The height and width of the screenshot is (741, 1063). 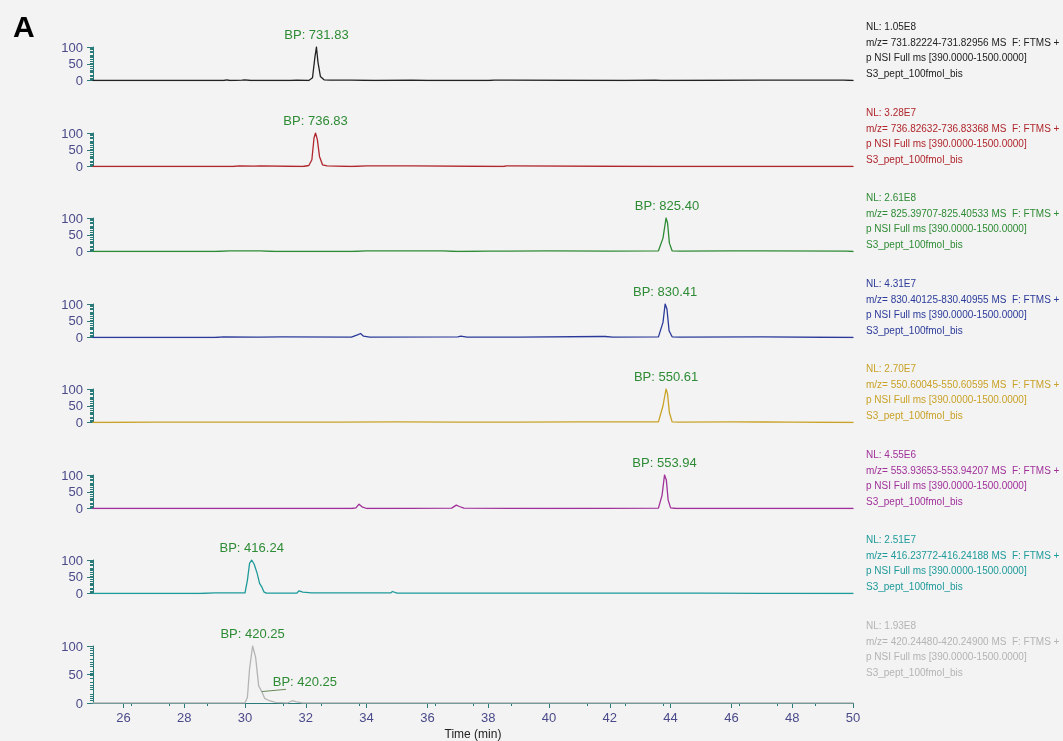 What do you see at coordinates (963, 384) in the screenshot?
I see `text: m/z= 550.60045-550.60595 MS F: FTMS +` at bounding box center [963, 384].